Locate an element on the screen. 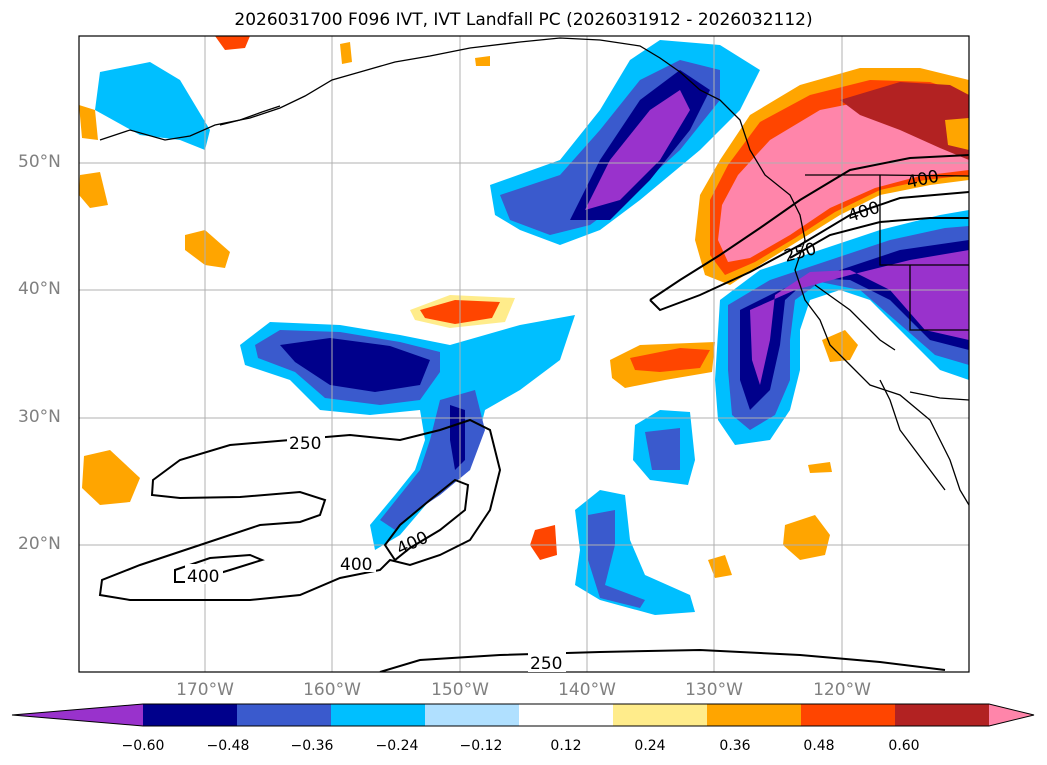 The height and width of the screenshot is (765, 1047). colorbar-extend-right is located at coordinates (1011, 715).